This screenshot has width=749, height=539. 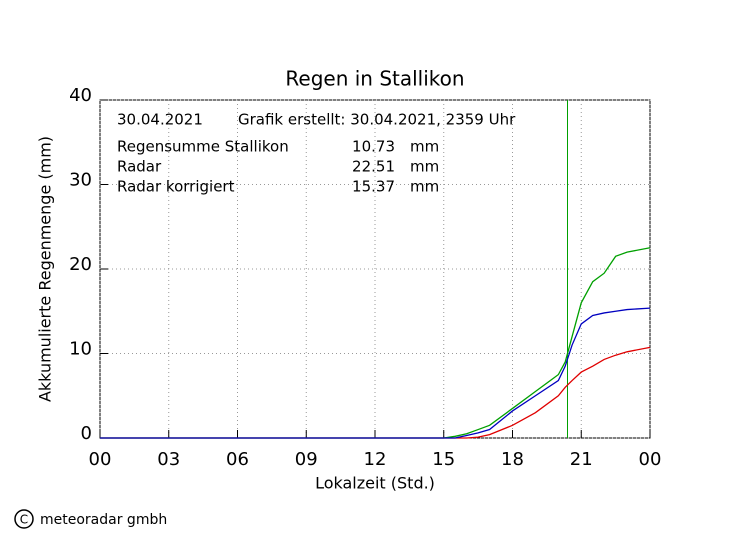 What do you see at coordinates (86, 433) in the screenshot?
I see `y-tick-label: 0` at bounding box center [86, 433].